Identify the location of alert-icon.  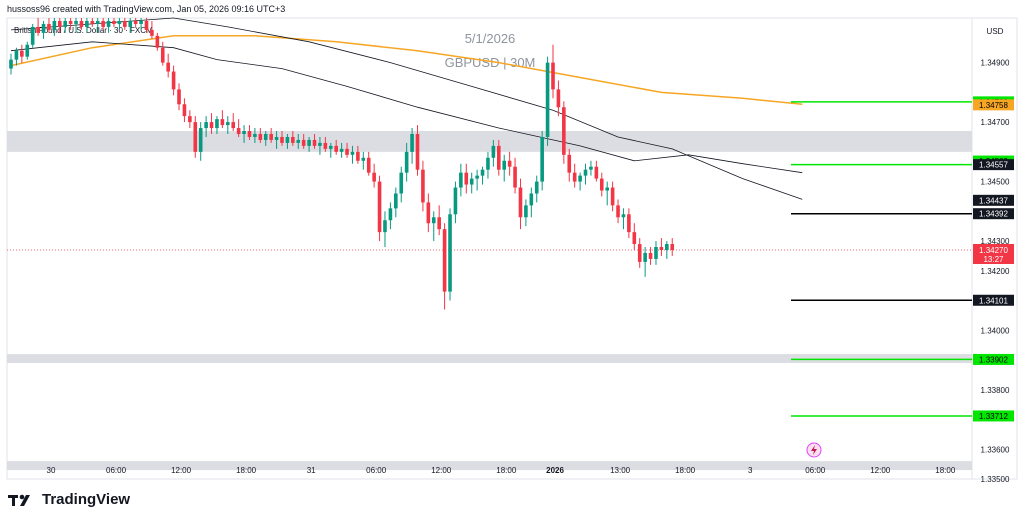
(814, 450).